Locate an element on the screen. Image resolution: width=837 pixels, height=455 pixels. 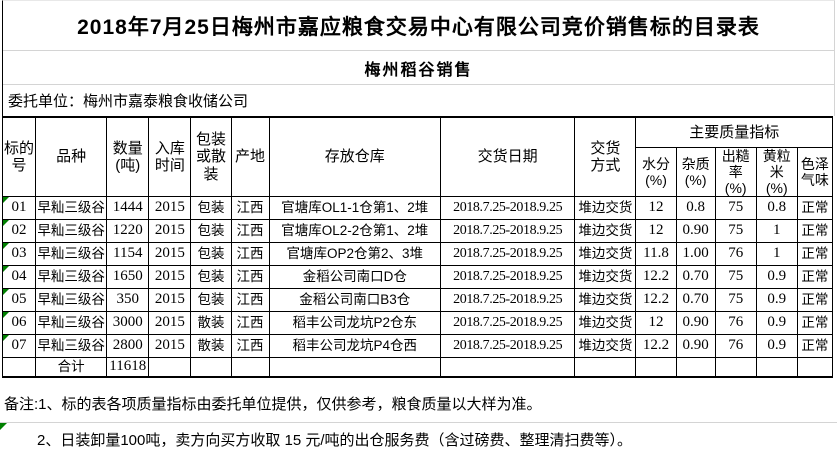
cell-impurity is located at coordinates (695, 367).